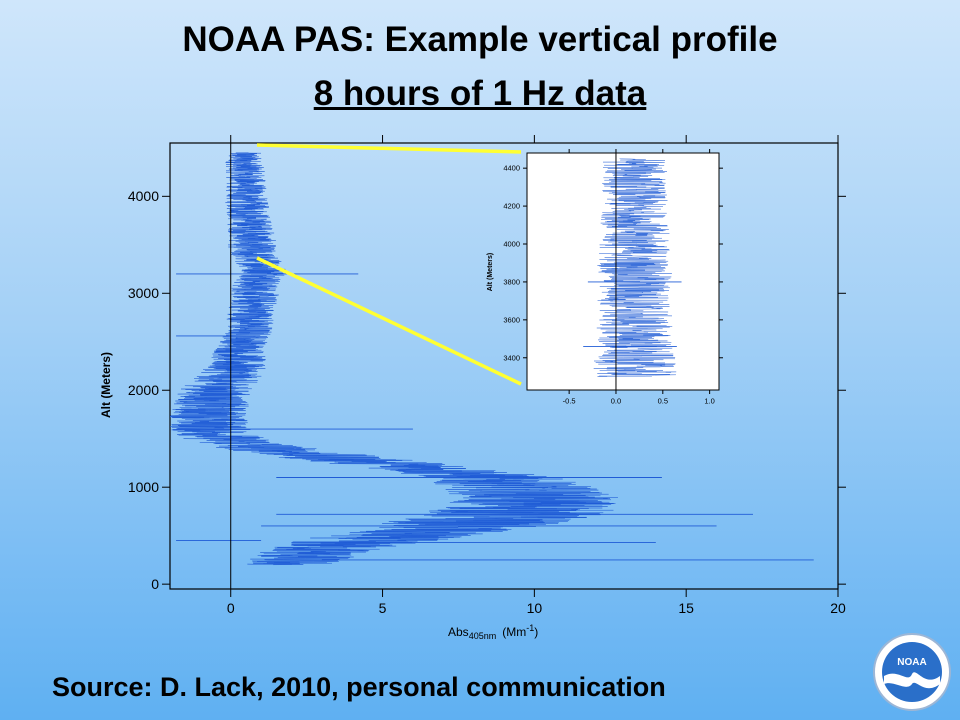 The image size is (960, 720). I want to click on y-tick-label: 3000, so click(143, 293).